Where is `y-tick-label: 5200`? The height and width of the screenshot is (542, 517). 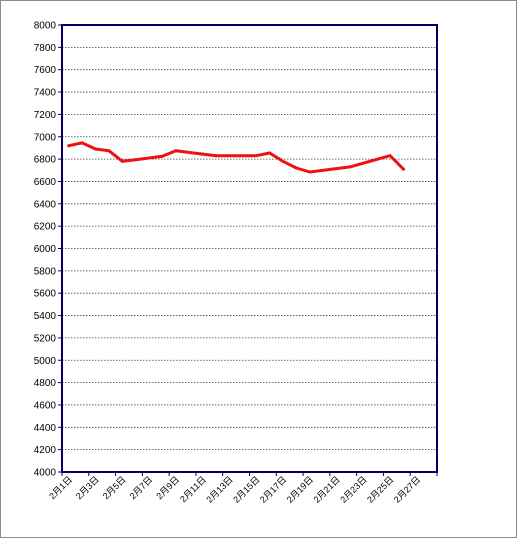 y-tick-label: 5200 is located at coordinates (45, 338).